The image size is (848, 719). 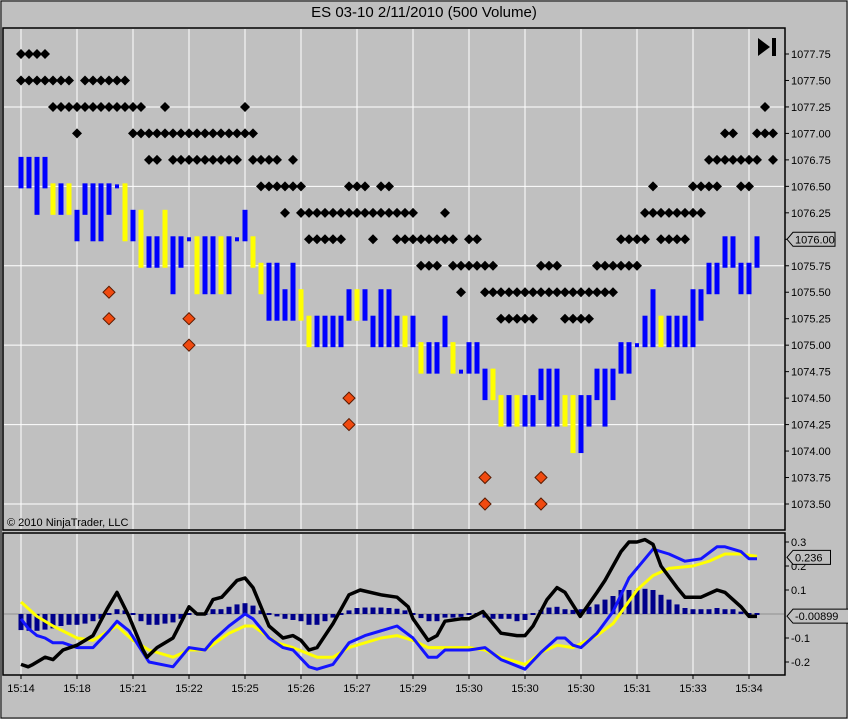 What do you see at coordinates (811, 108) in the screenshot?
I see `price-tick-label: 1077.25` at bounding box center [811, 108].